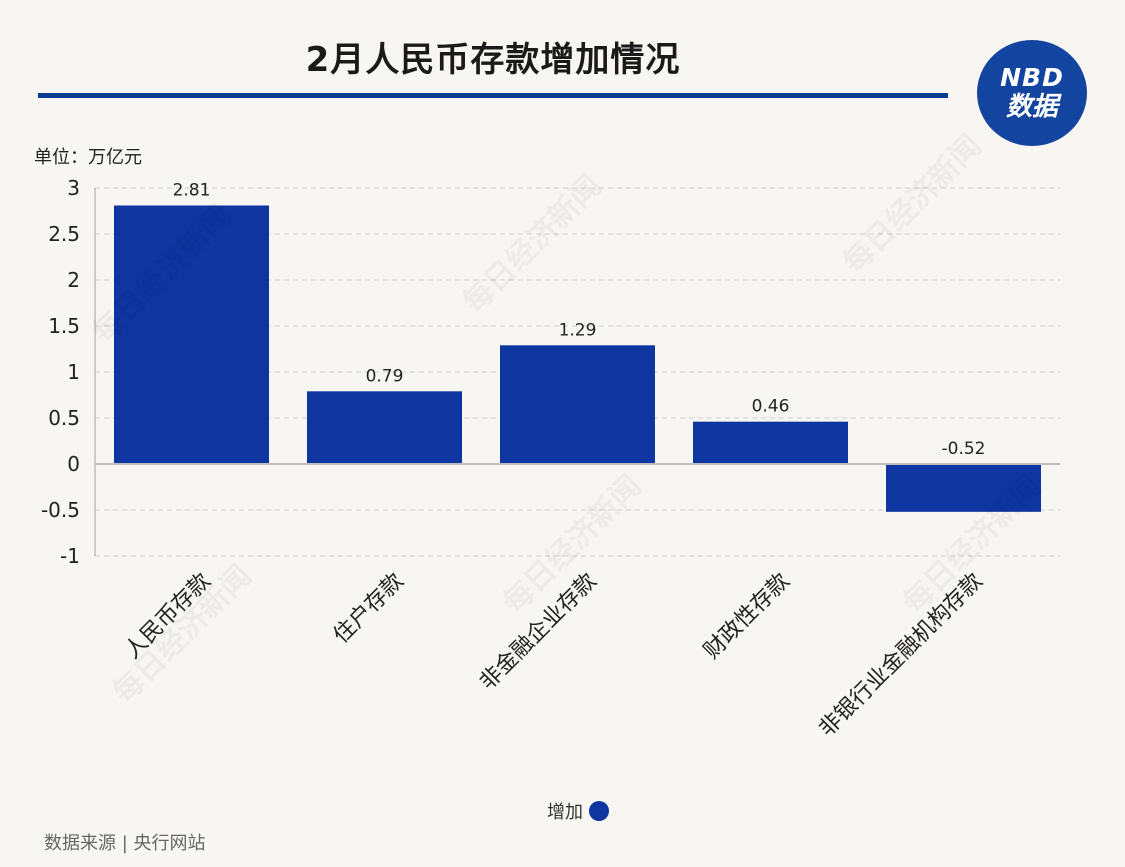 The image size is (1125, 867). What do you see at coordinates (900, 655) in the screenshot?
I see `x-category-label: 非银行业金融机构存款` at bounding box center [900, 655].